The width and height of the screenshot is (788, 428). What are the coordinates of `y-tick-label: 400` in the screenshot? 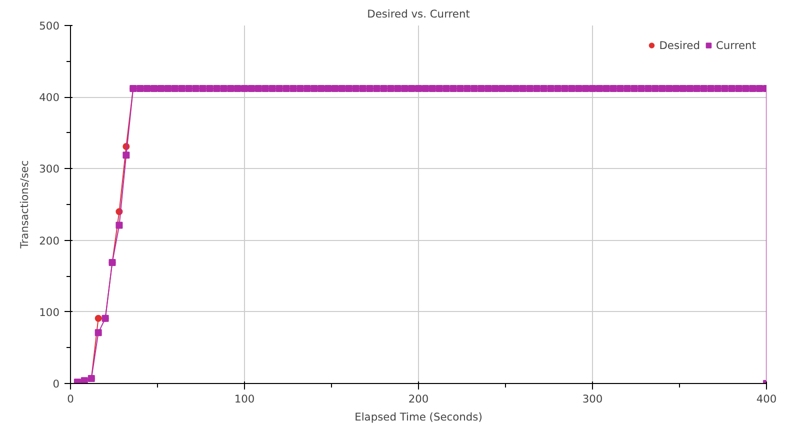 It's located at (49, 97).